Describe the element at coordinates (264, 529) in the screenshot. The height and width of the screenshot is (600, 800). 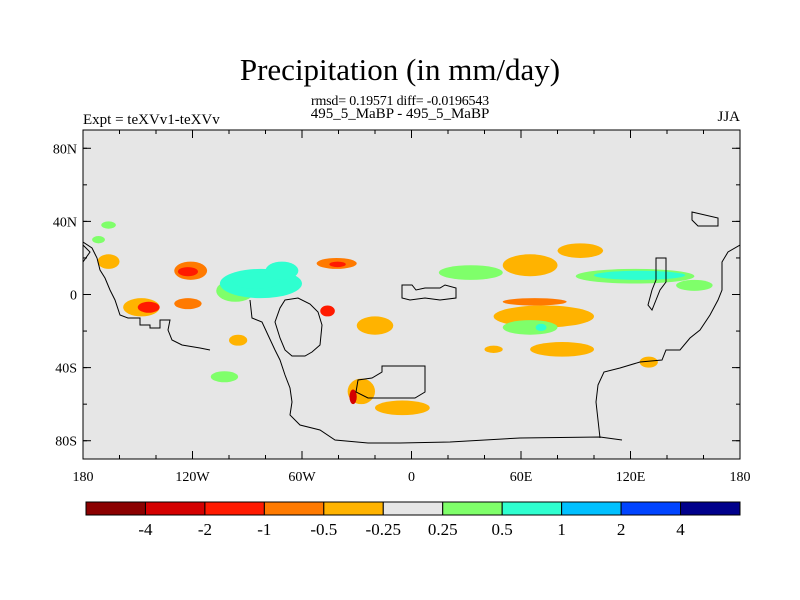
I see `colorbar-label-2: -1` at that location.